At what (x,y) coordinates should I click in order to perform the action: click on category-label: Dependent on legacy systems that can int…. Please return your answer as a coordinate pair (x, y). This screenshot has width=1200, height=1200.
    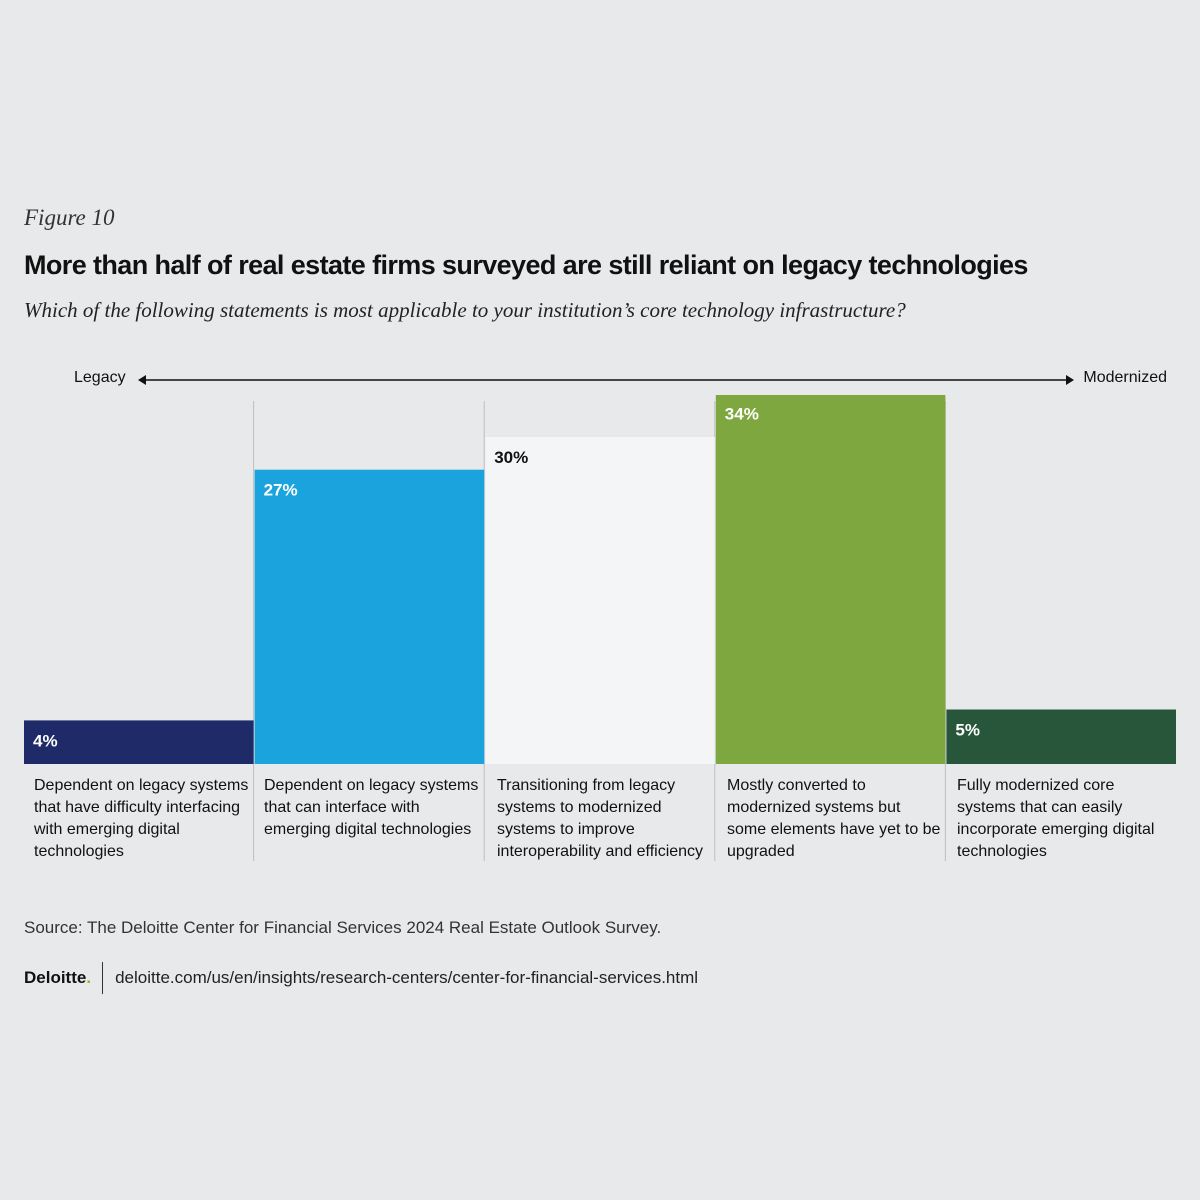
    Looking at the image, I should click on (371, 808).